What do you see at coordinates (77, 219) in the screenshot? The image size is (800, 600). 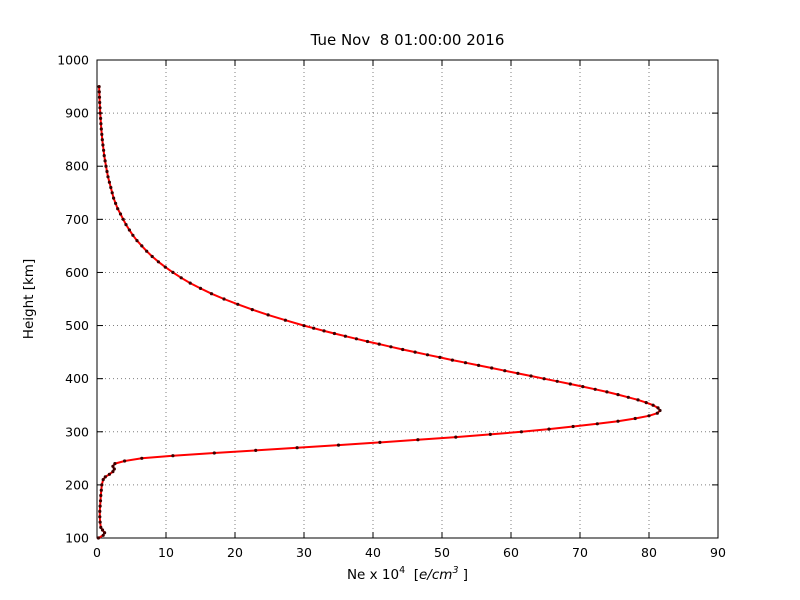 I see `y-tick-label: 700` at bounding box center [77, 219].